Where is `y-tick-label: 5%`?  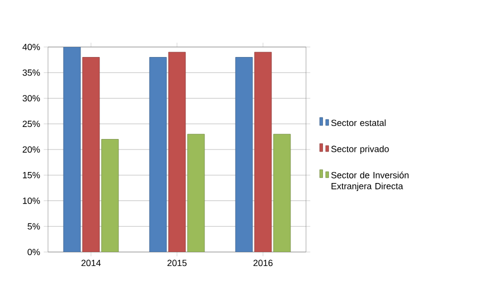
y-tick-label: 5% is located at coordinates (34, 226).